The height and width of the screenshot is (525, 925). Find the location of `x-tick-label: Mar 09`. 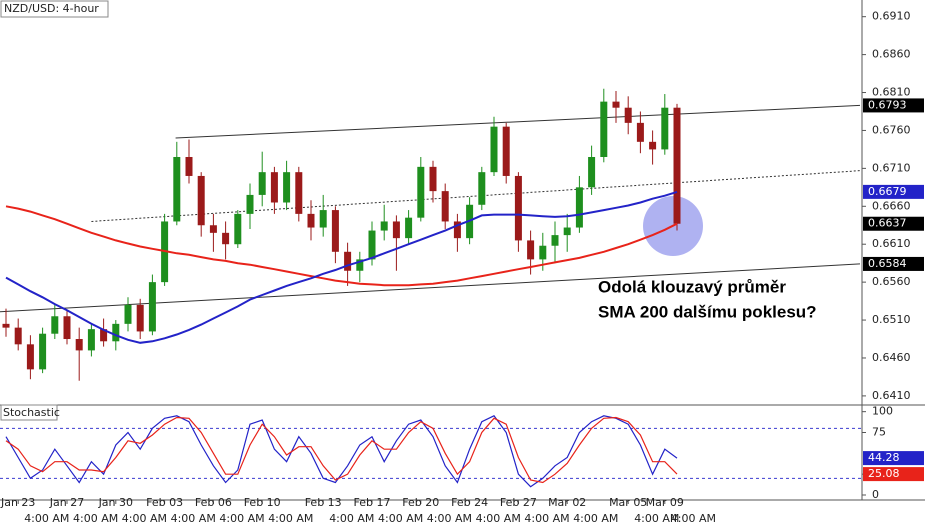

x-tick-label: Mar 09 is located at coordinates (665, 502).